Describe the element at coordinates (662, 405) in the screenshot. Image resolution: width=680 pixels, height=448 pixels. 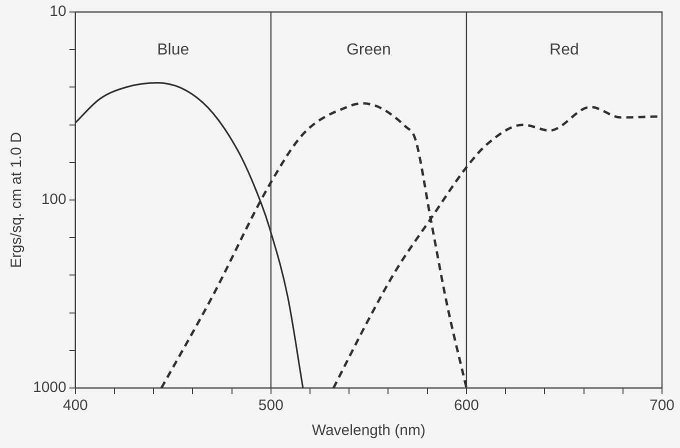
I see `x-tick-label: 700` at that location.